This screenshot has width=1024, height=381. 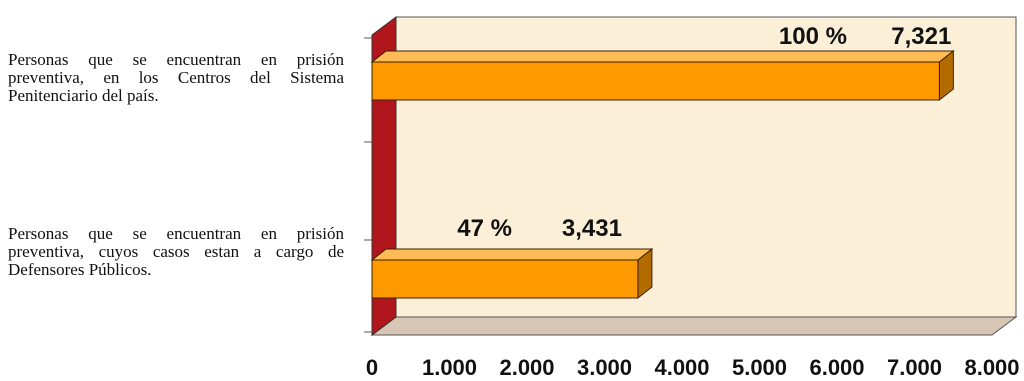 I want to click on x-tick-label: 1.000, so click(x=449, y=367).